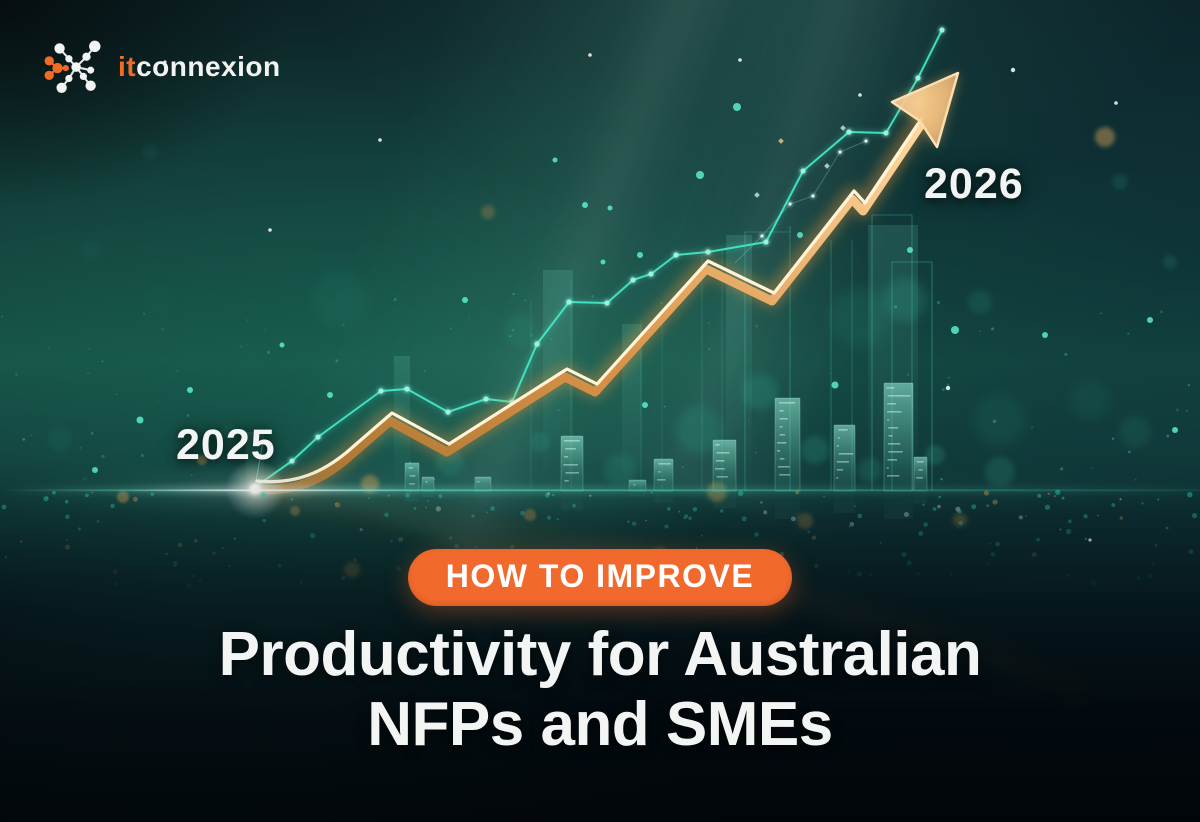  I want to click on kicker-badge: HOW TO IMPROVE, so click(600, 577).